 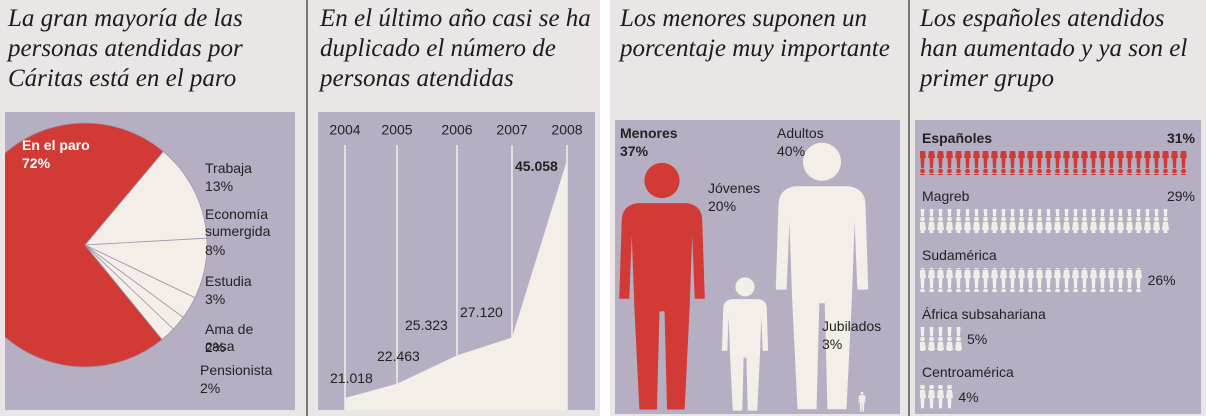 What do you see at coordinates (426, 325) in the screenshot?
I see `value-label: 25.323` at bounding box center [426, 325].